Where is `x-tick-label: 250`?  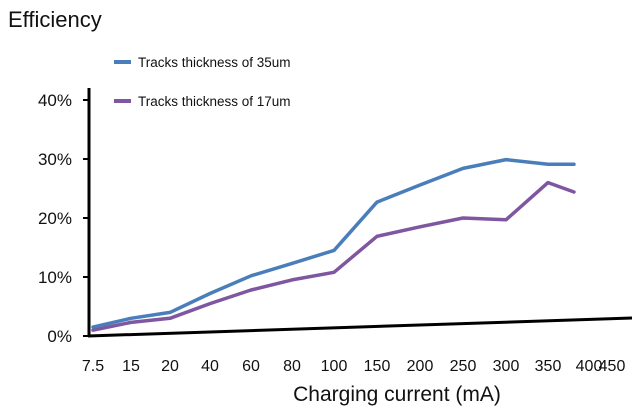 x-tick-label: 250 is located at coordinates (463, 366).